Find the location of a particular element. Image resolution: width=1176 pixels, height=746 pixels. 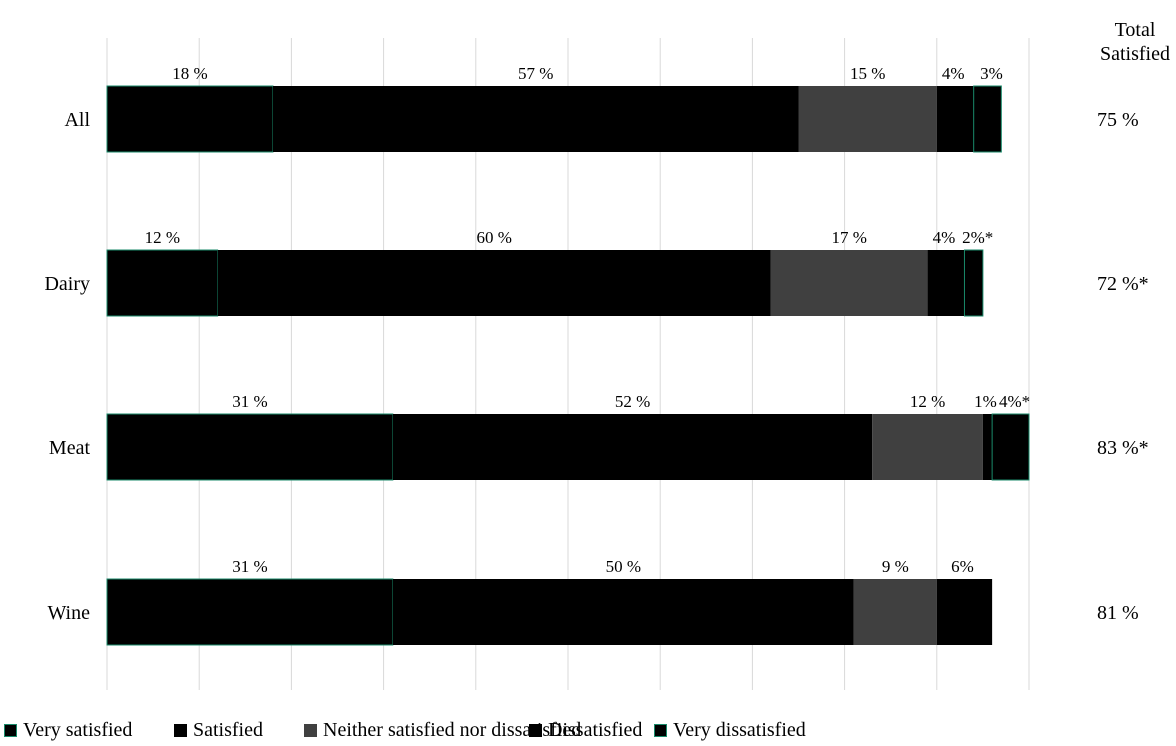

bar-meat-satisfied is located at coordinates (632, 447).